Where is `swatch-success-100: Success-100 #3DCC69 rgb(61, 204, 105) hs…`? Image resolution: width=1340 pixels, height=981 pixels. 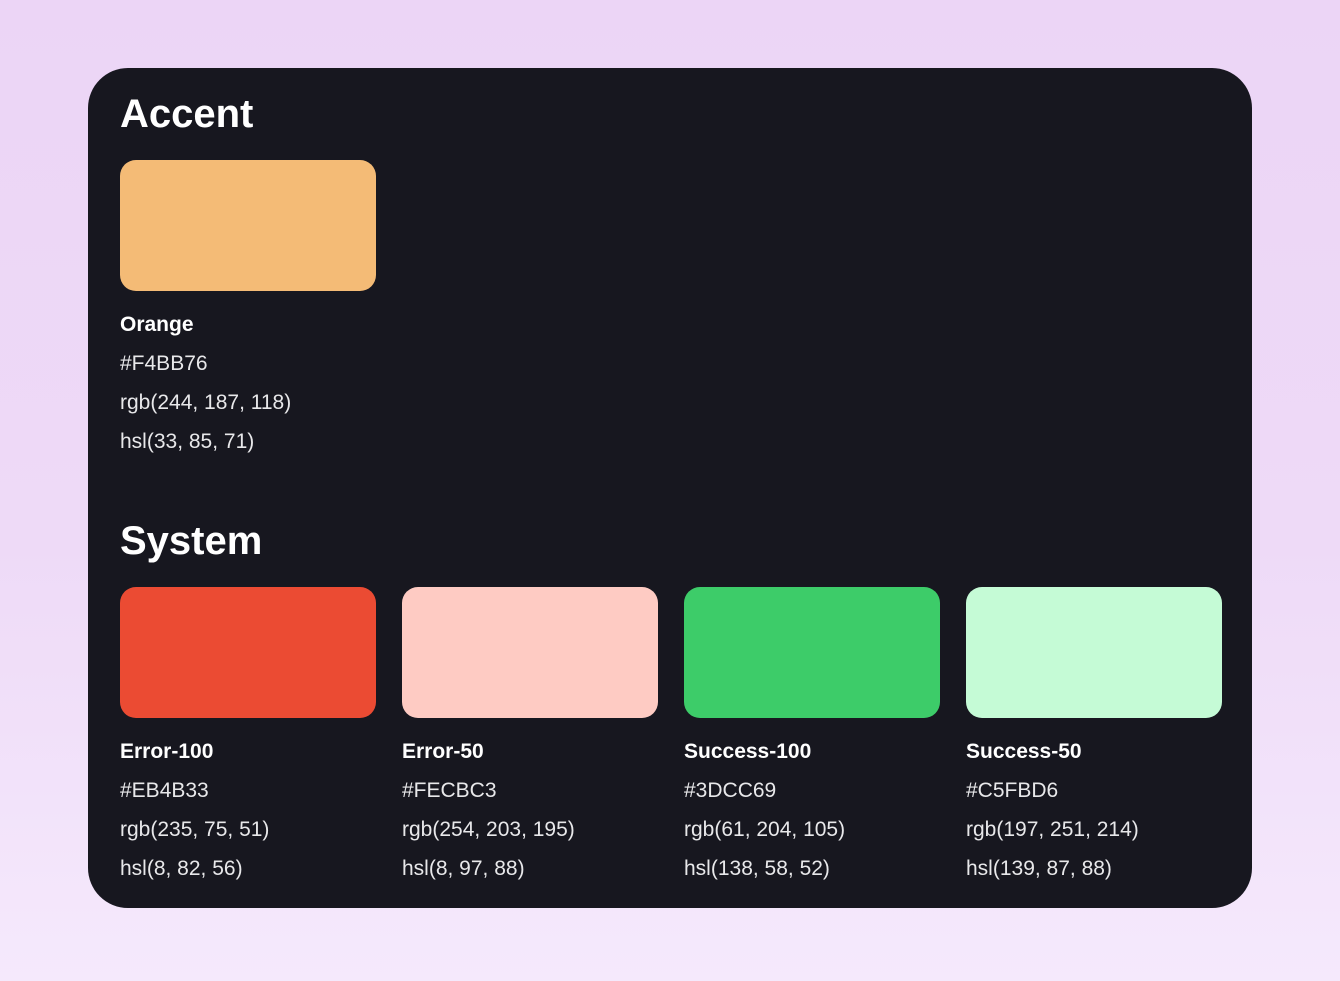
swatch-success-100: Success-100 #3DCC69 rgb(61, 204, 105) hs… is located at coordinates (812, 737).